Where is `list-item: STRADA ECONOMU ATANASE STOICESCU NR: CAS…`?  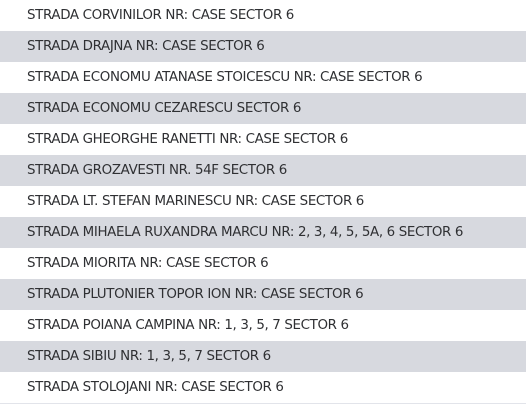 list-item: STRADA ECONOMU ATANASE STOICESCU NR: CAS… is located at coordinates (225, 77).